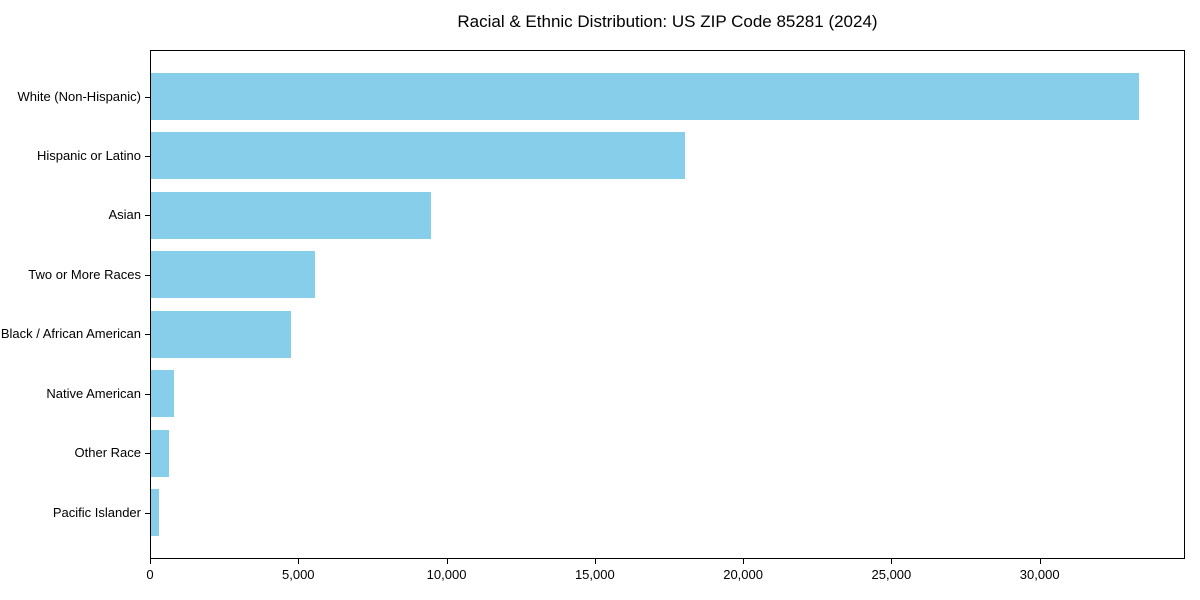 This screenshot has width=1200, height=600. I want to click on y-axis-label: Other Race, so click(107, 453).